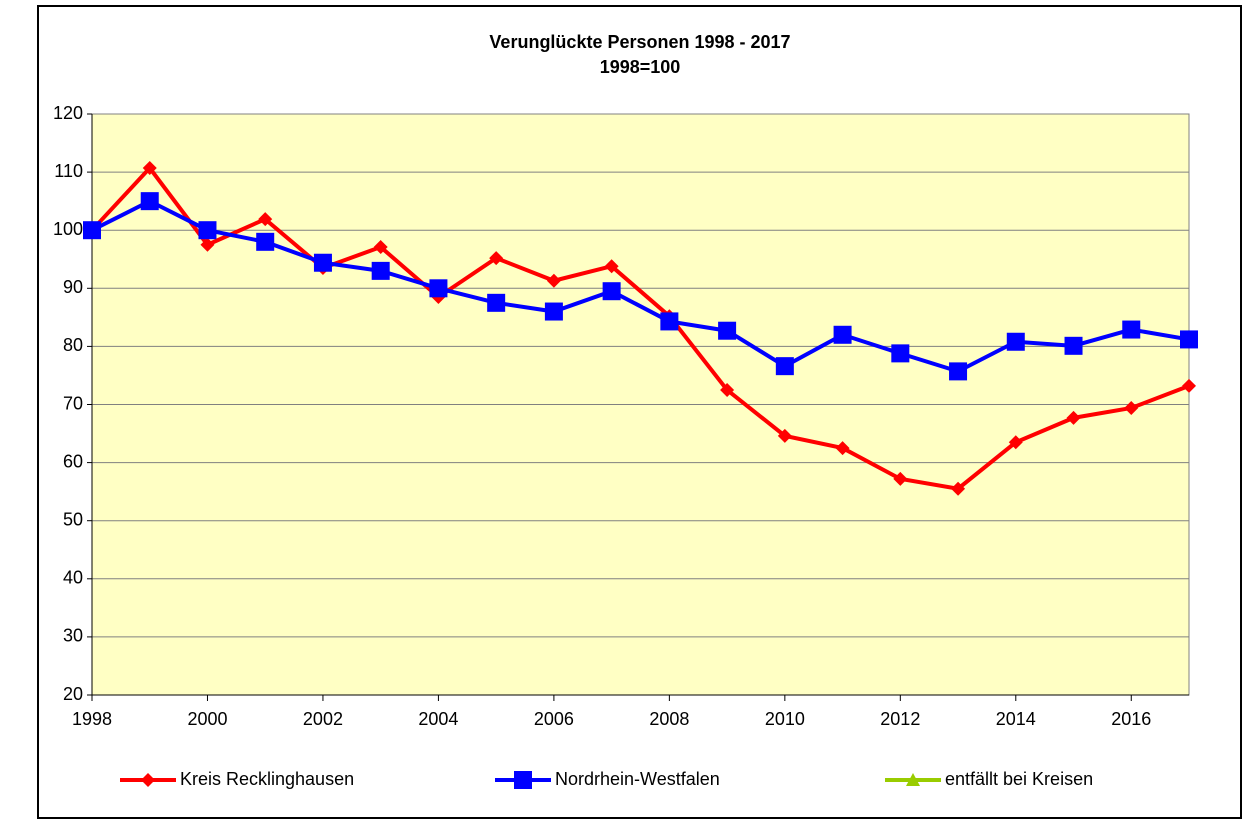 This screenshot has height=821, width=1244. What do you see at coordinates (267, 779) in the screenshot?
I see `legend-label: Kreis Recklinghausen` at bounding box center [267, 779].